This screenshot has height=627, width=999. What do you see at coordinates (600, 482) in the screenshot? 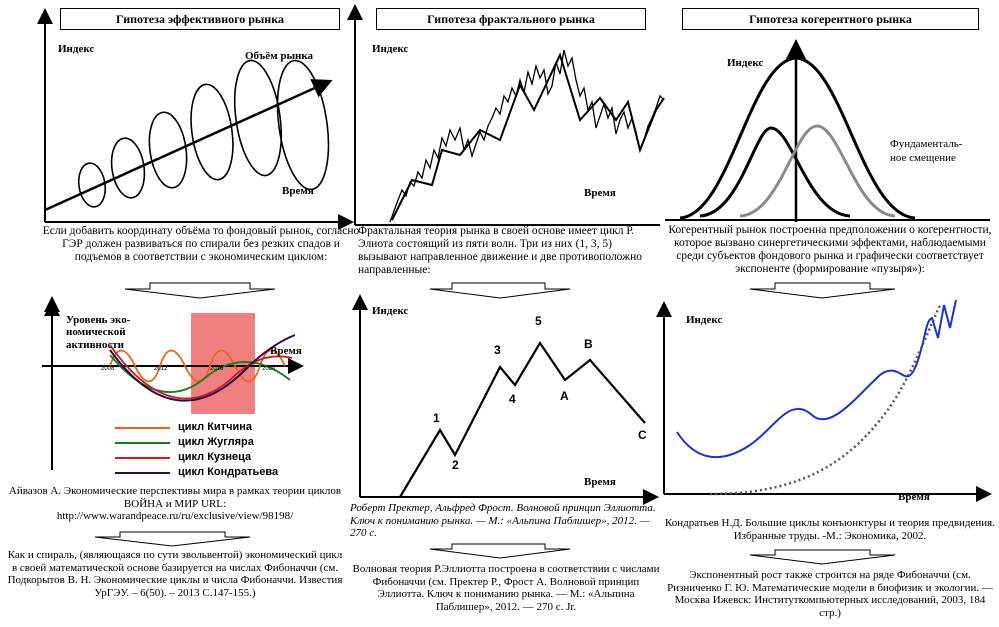
I see `elliott-x-label: Время` at bounding box center [600, 482].